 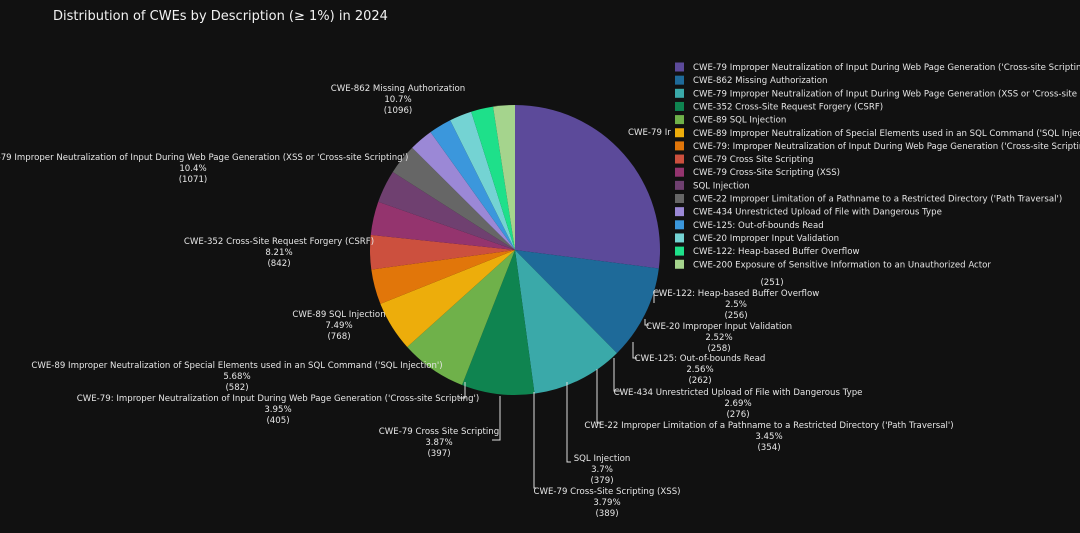 What do you see at coordinates (649, 133) in the screenshot?
I see `slice-label-truncated: CWE-79 Ir` at bounding box center [649, 133].